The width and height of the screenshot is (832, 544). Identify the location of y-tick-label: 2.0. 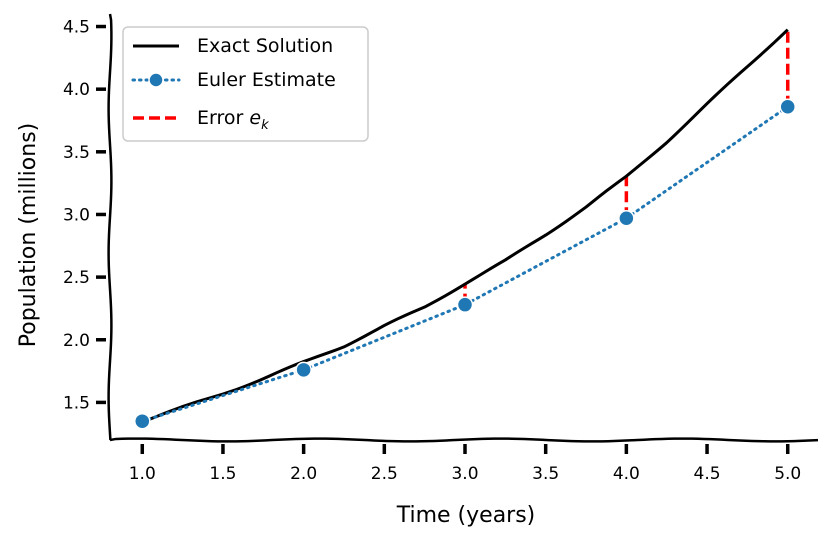
(76, 341).